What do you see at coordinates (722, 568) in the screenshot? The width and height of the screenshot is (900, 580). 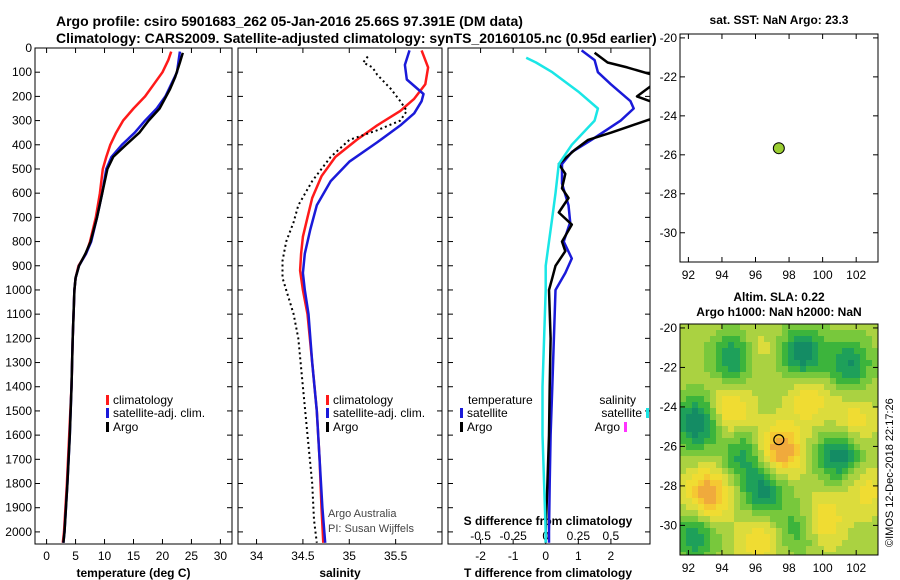 I see `x-tick-label: 94` at bounding box center [722, 568].